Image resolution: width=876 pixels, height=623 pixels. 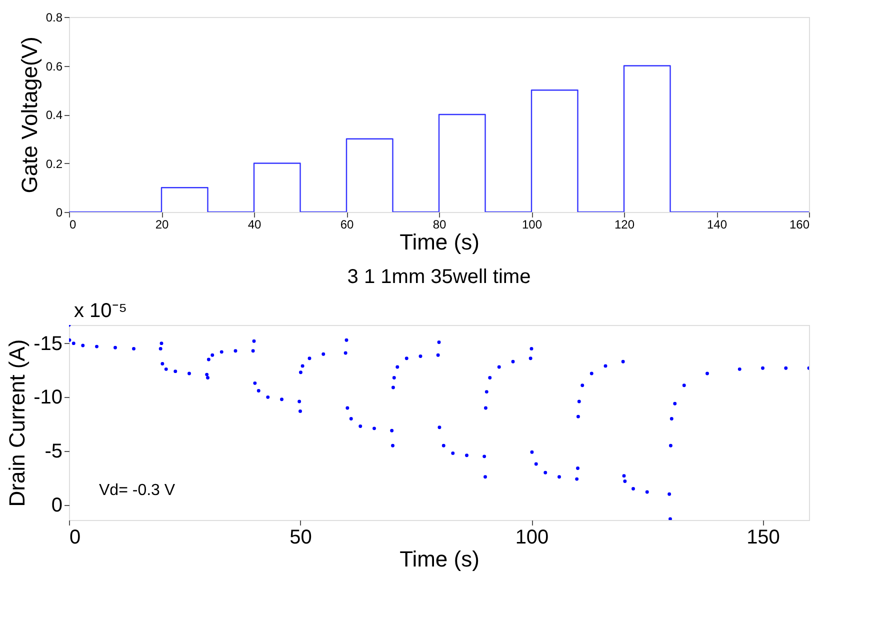 I want to click on x-tick-label: 50, so click(x=301, y=537).